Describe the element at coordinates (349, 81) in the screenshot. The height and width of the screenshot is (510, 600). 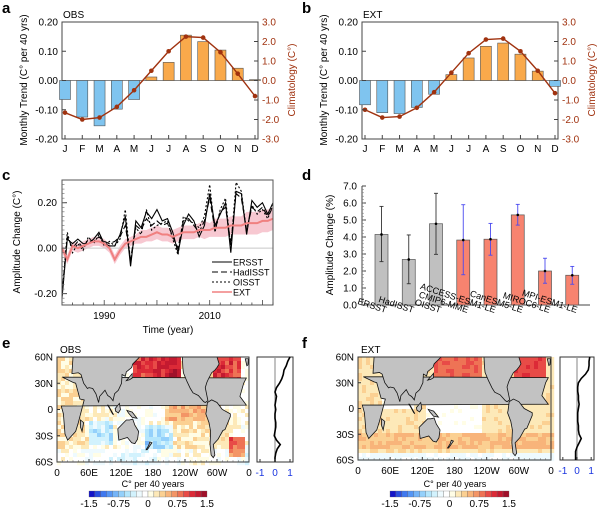
I see `y-tick-label: 0.00` at that location.